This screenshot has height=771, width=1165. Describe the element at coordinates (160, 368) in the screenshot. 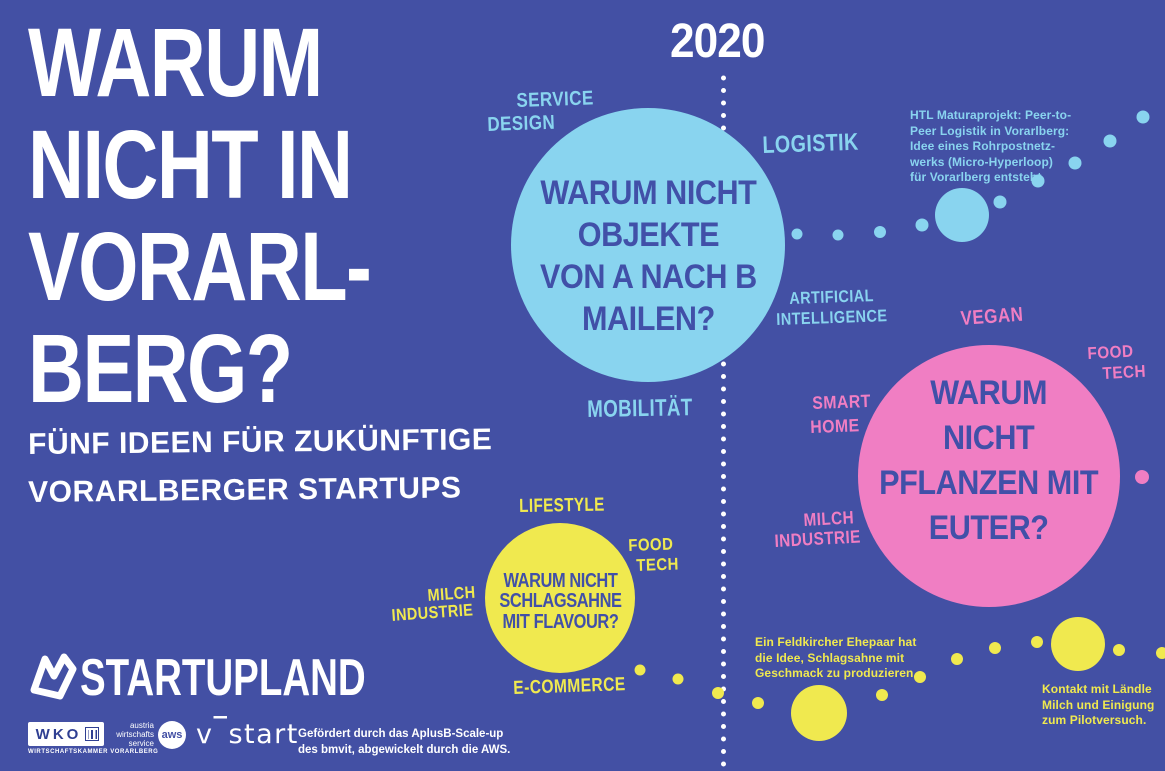

I see `title-line-4: BERG?` at that location.